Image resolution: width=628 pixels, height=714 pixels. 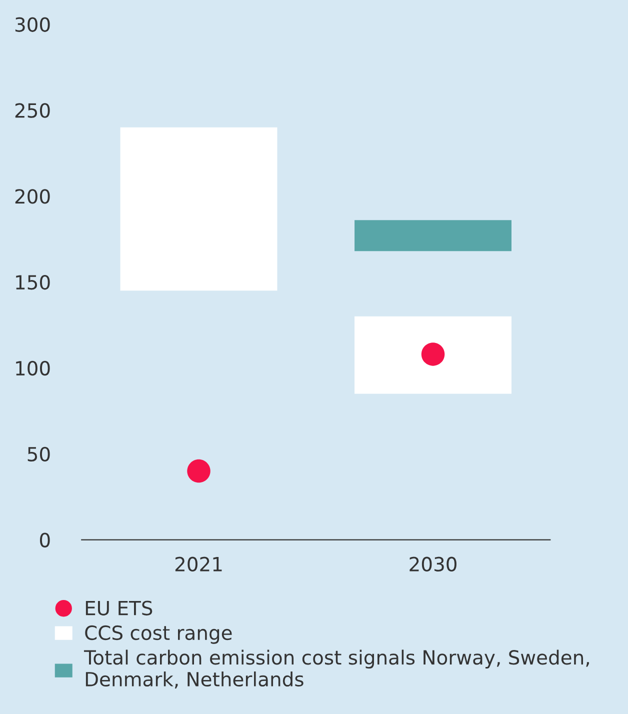 I want to click on y-tick-label: 150, so click(x=33, y=282).